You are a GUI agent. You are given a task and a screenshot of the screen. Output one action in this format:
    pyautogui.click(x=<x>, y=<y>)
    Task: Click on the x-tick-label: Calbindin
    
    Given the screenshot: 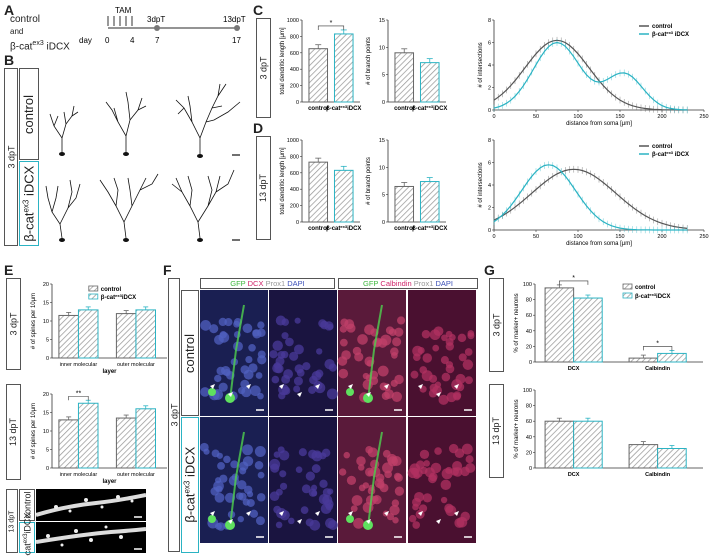 What is the action you would take?
    pyautogui.click(x=658, y=369)
    